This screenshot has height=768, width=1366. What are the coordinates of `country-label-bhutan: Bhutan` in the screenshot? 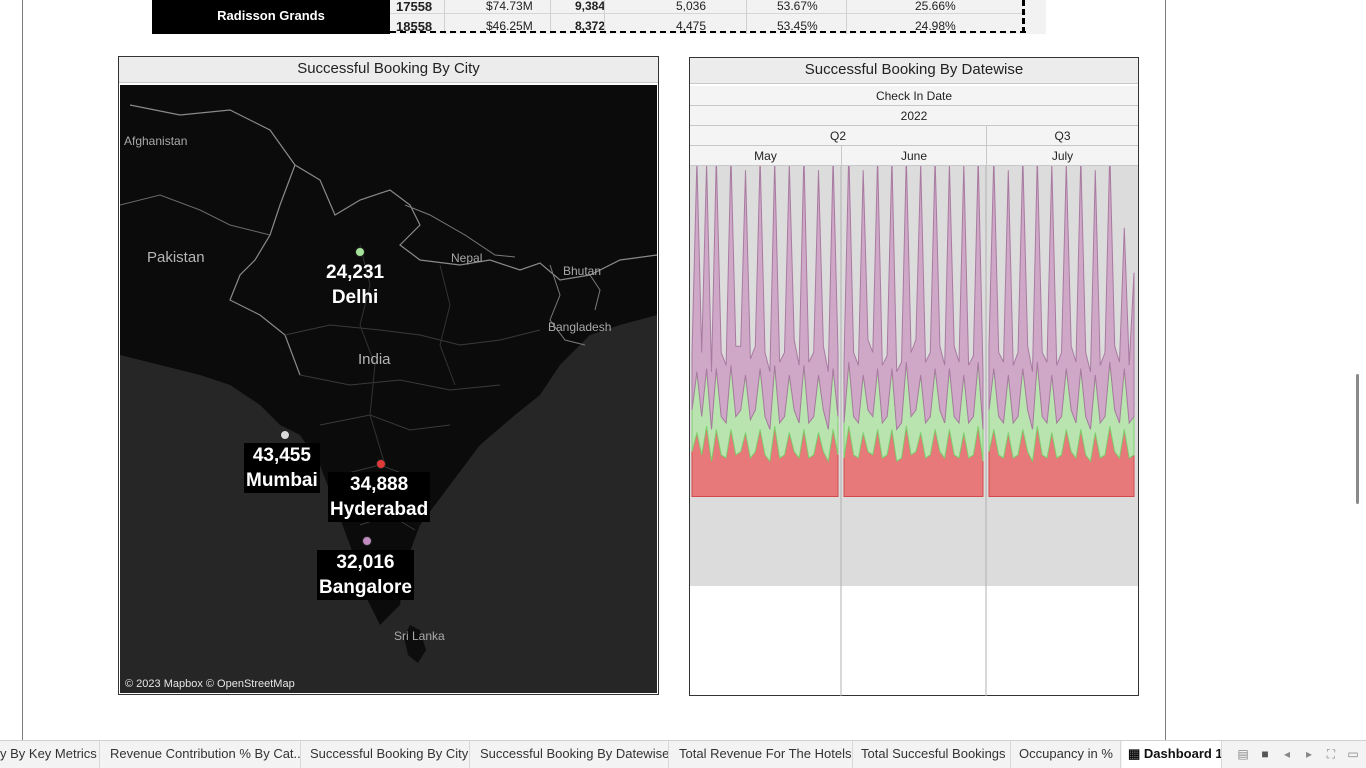 It's located at (582, 271).